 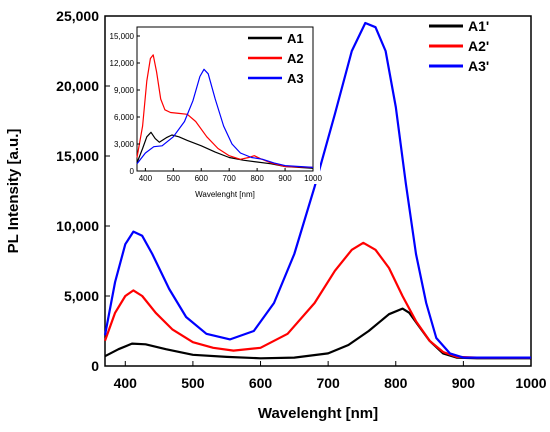 I want to click on legend-label: A3', so click(x=478, y=66).